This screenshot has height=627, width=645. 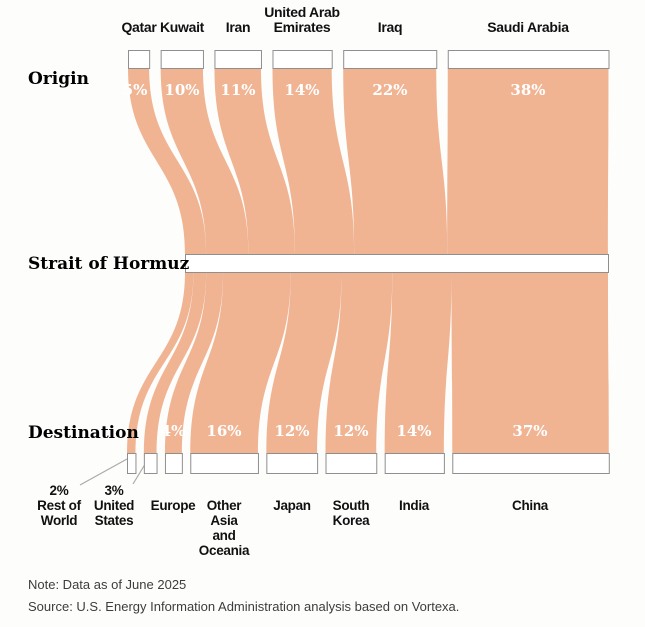 I want to click on flow-origin-saudi-arabia, so click(x=528, y=161).